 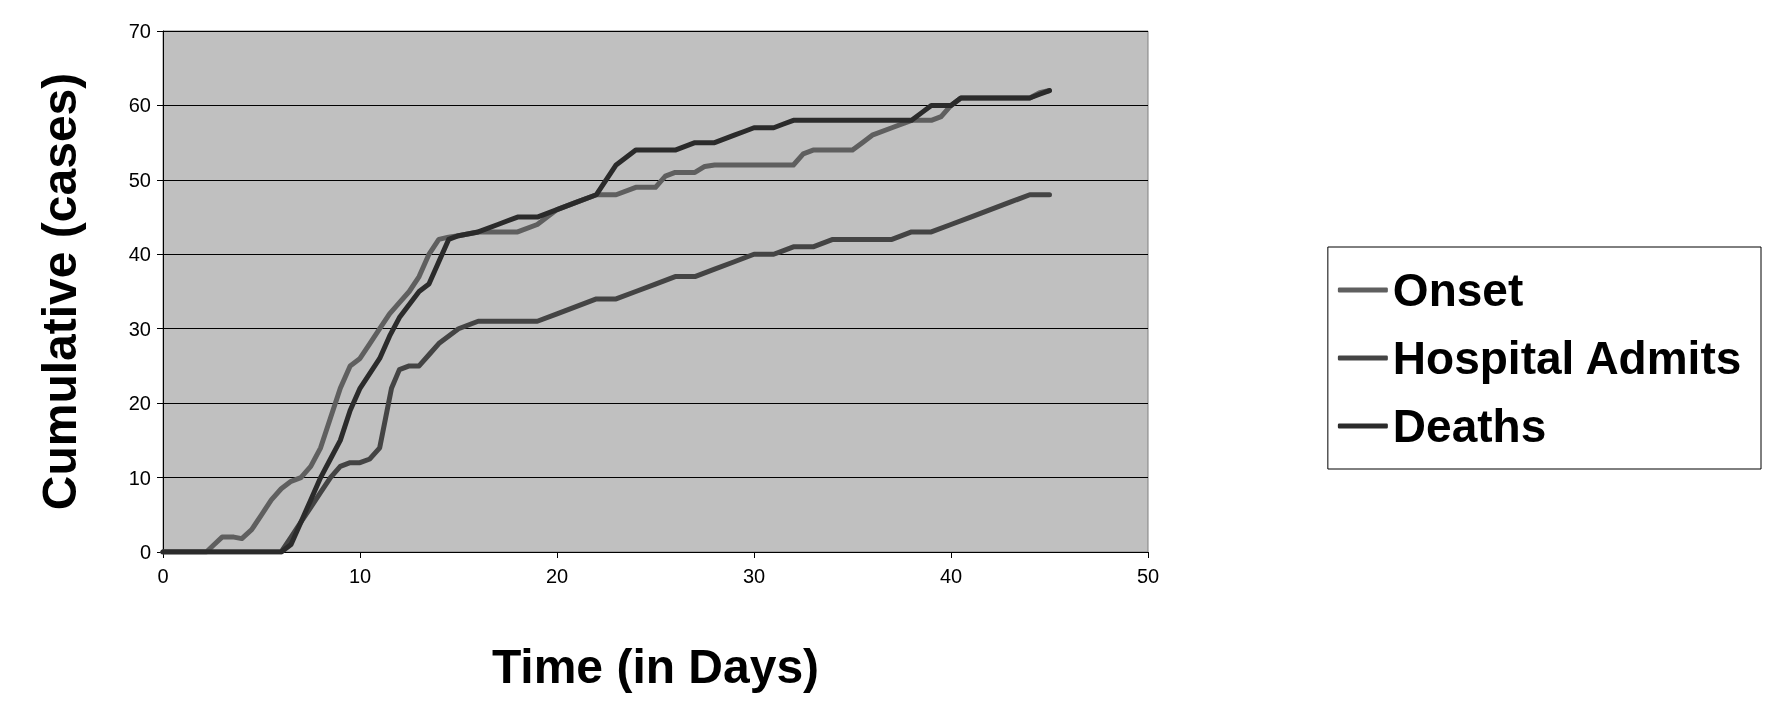 What do you see at coordinates (139, 477) in the screenshot?
I see `y-tick-label: 10` at bounding box center [139, 477].